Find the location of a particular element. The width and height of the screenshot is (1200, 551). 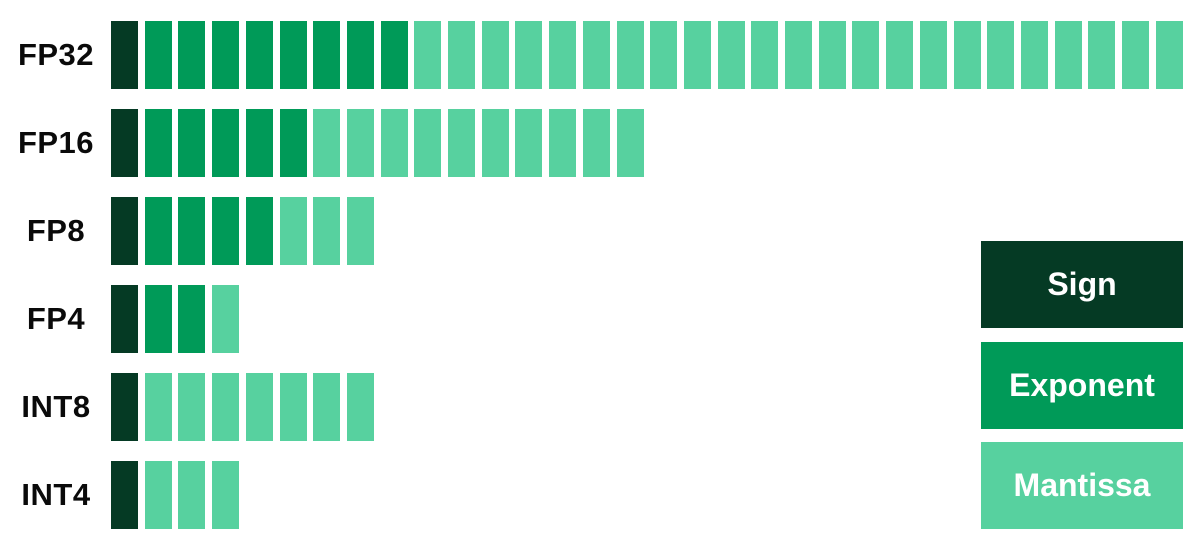

format-label: INT4 is located at coordinates (56, 494).